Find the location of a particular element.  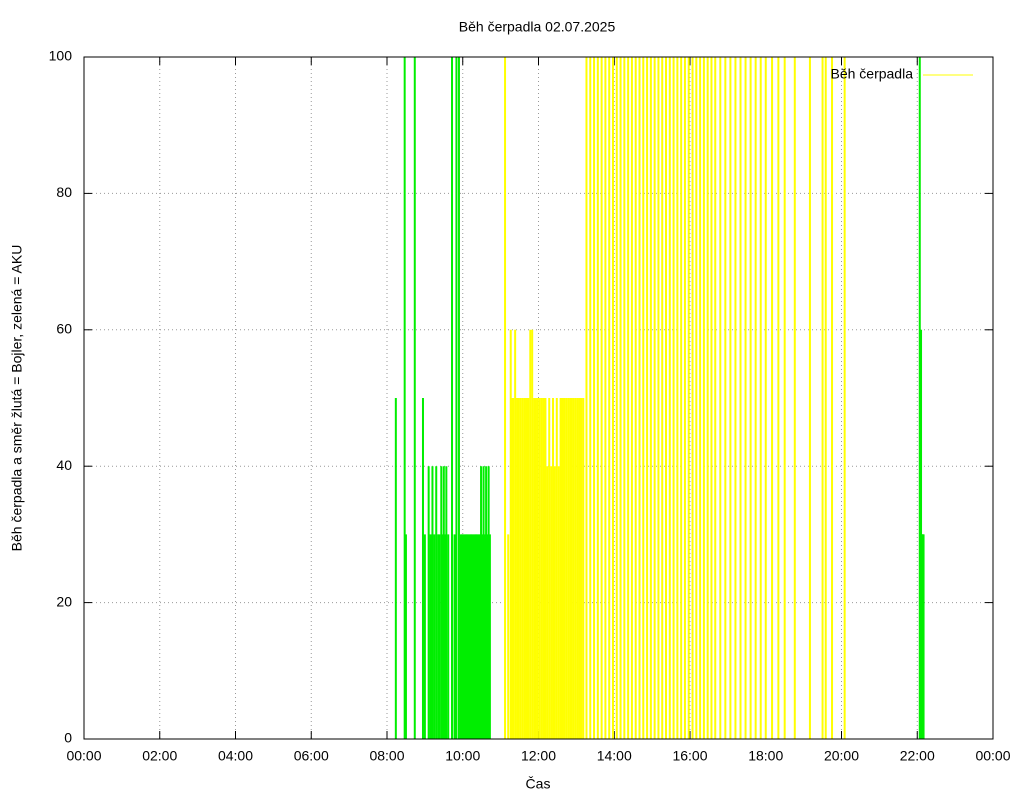

x-axis-label: Čas is located at coordinates (538, 784).